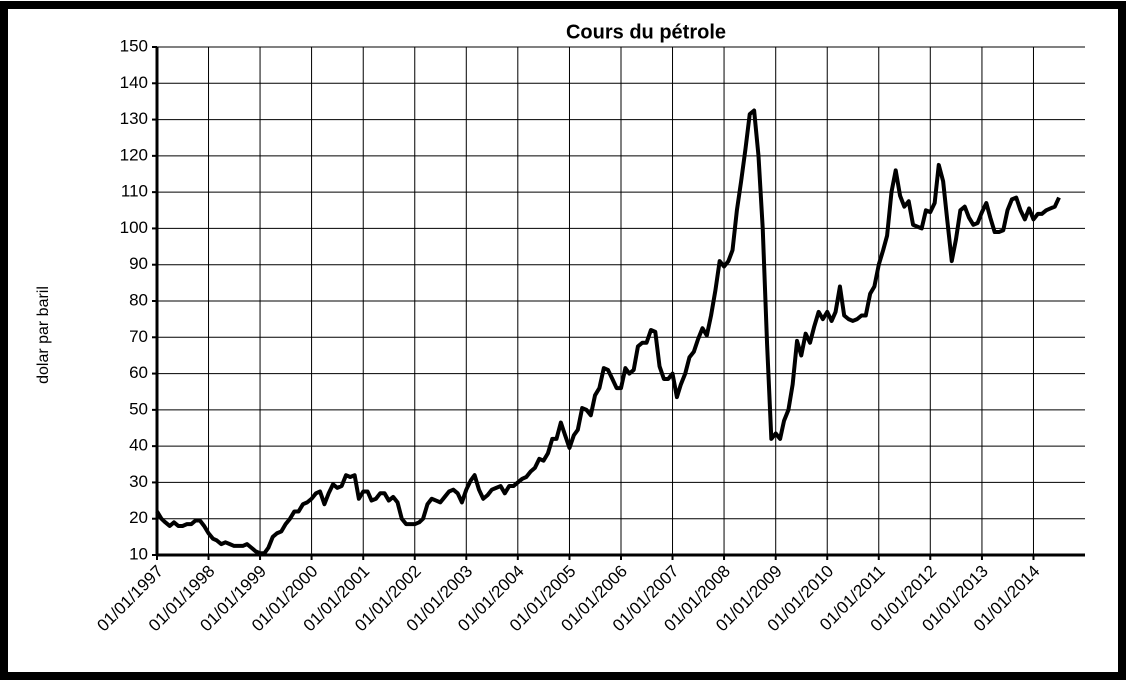 The image size is (1126, 680). I want to click on y-tick-label: 20, so click(138, 517).